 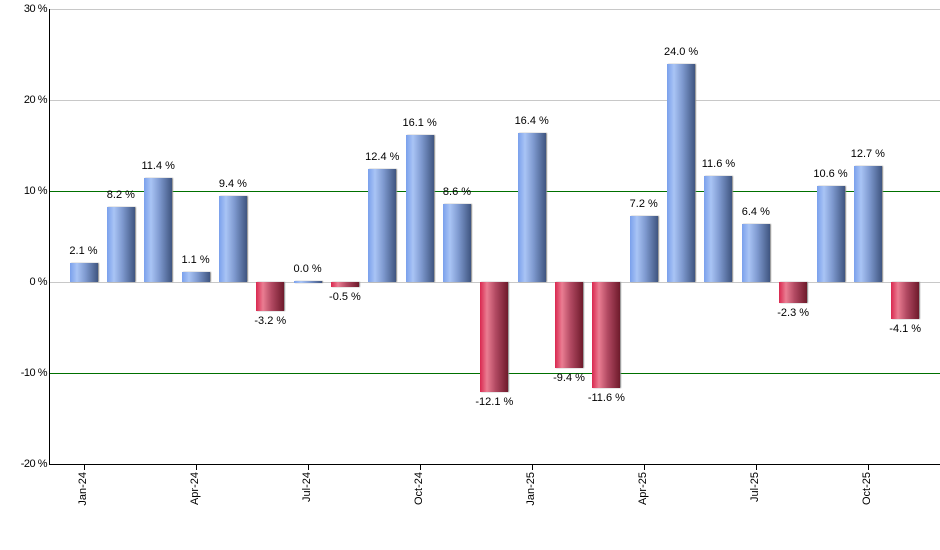 What do you see at coordinates (681, 51) in the screenshot?
I see `bar-value-label: 24.0 %` at bounding box center [681, 51].